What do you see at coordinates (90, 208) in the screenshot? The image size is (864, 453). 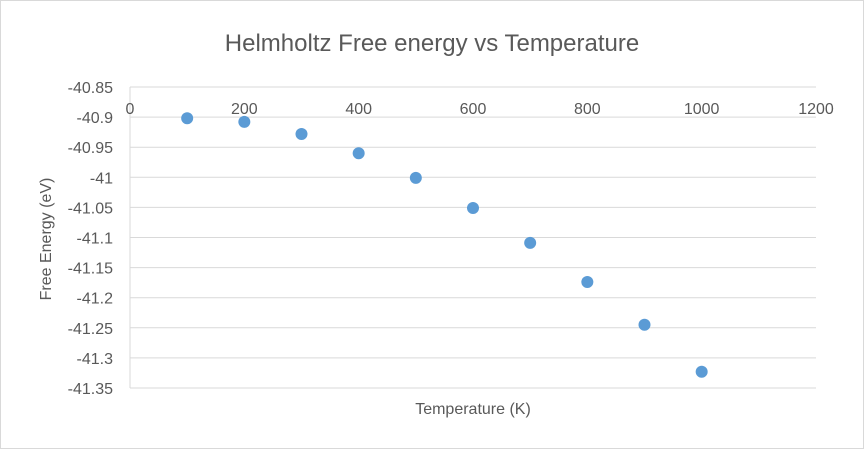 I see `y-tick-label: -41.05` at bounding box center [90, 208].